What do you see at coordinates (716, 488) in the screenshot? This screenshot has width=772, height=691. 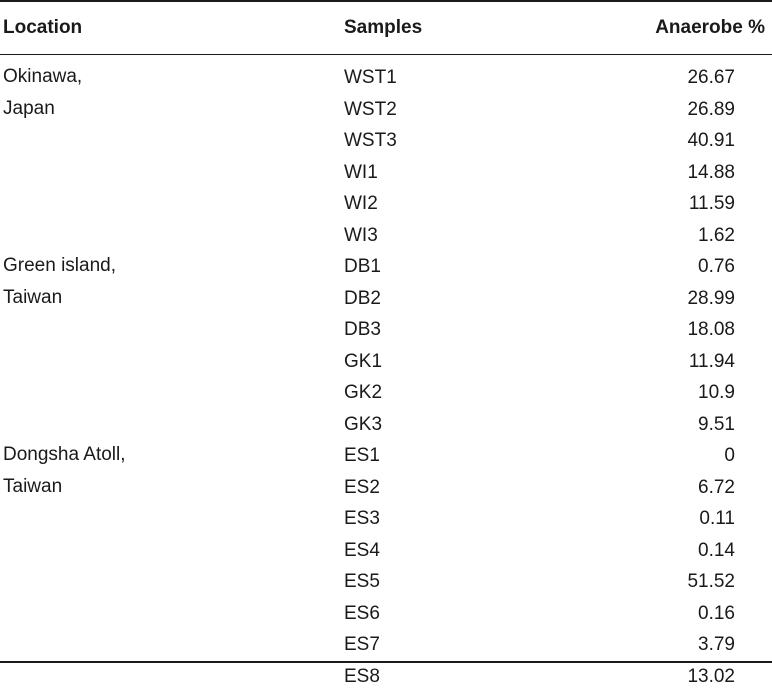 I see `anaerobe-value-cell: 6.72` at bounding box center [716, 488].